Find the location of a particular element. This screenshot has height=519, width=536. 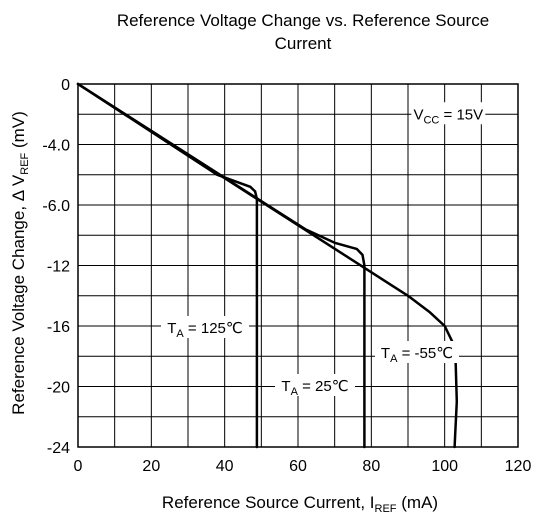

x-tick-labels: 0 20 40 60 80 100 120 is located at coordinates (303, 466).